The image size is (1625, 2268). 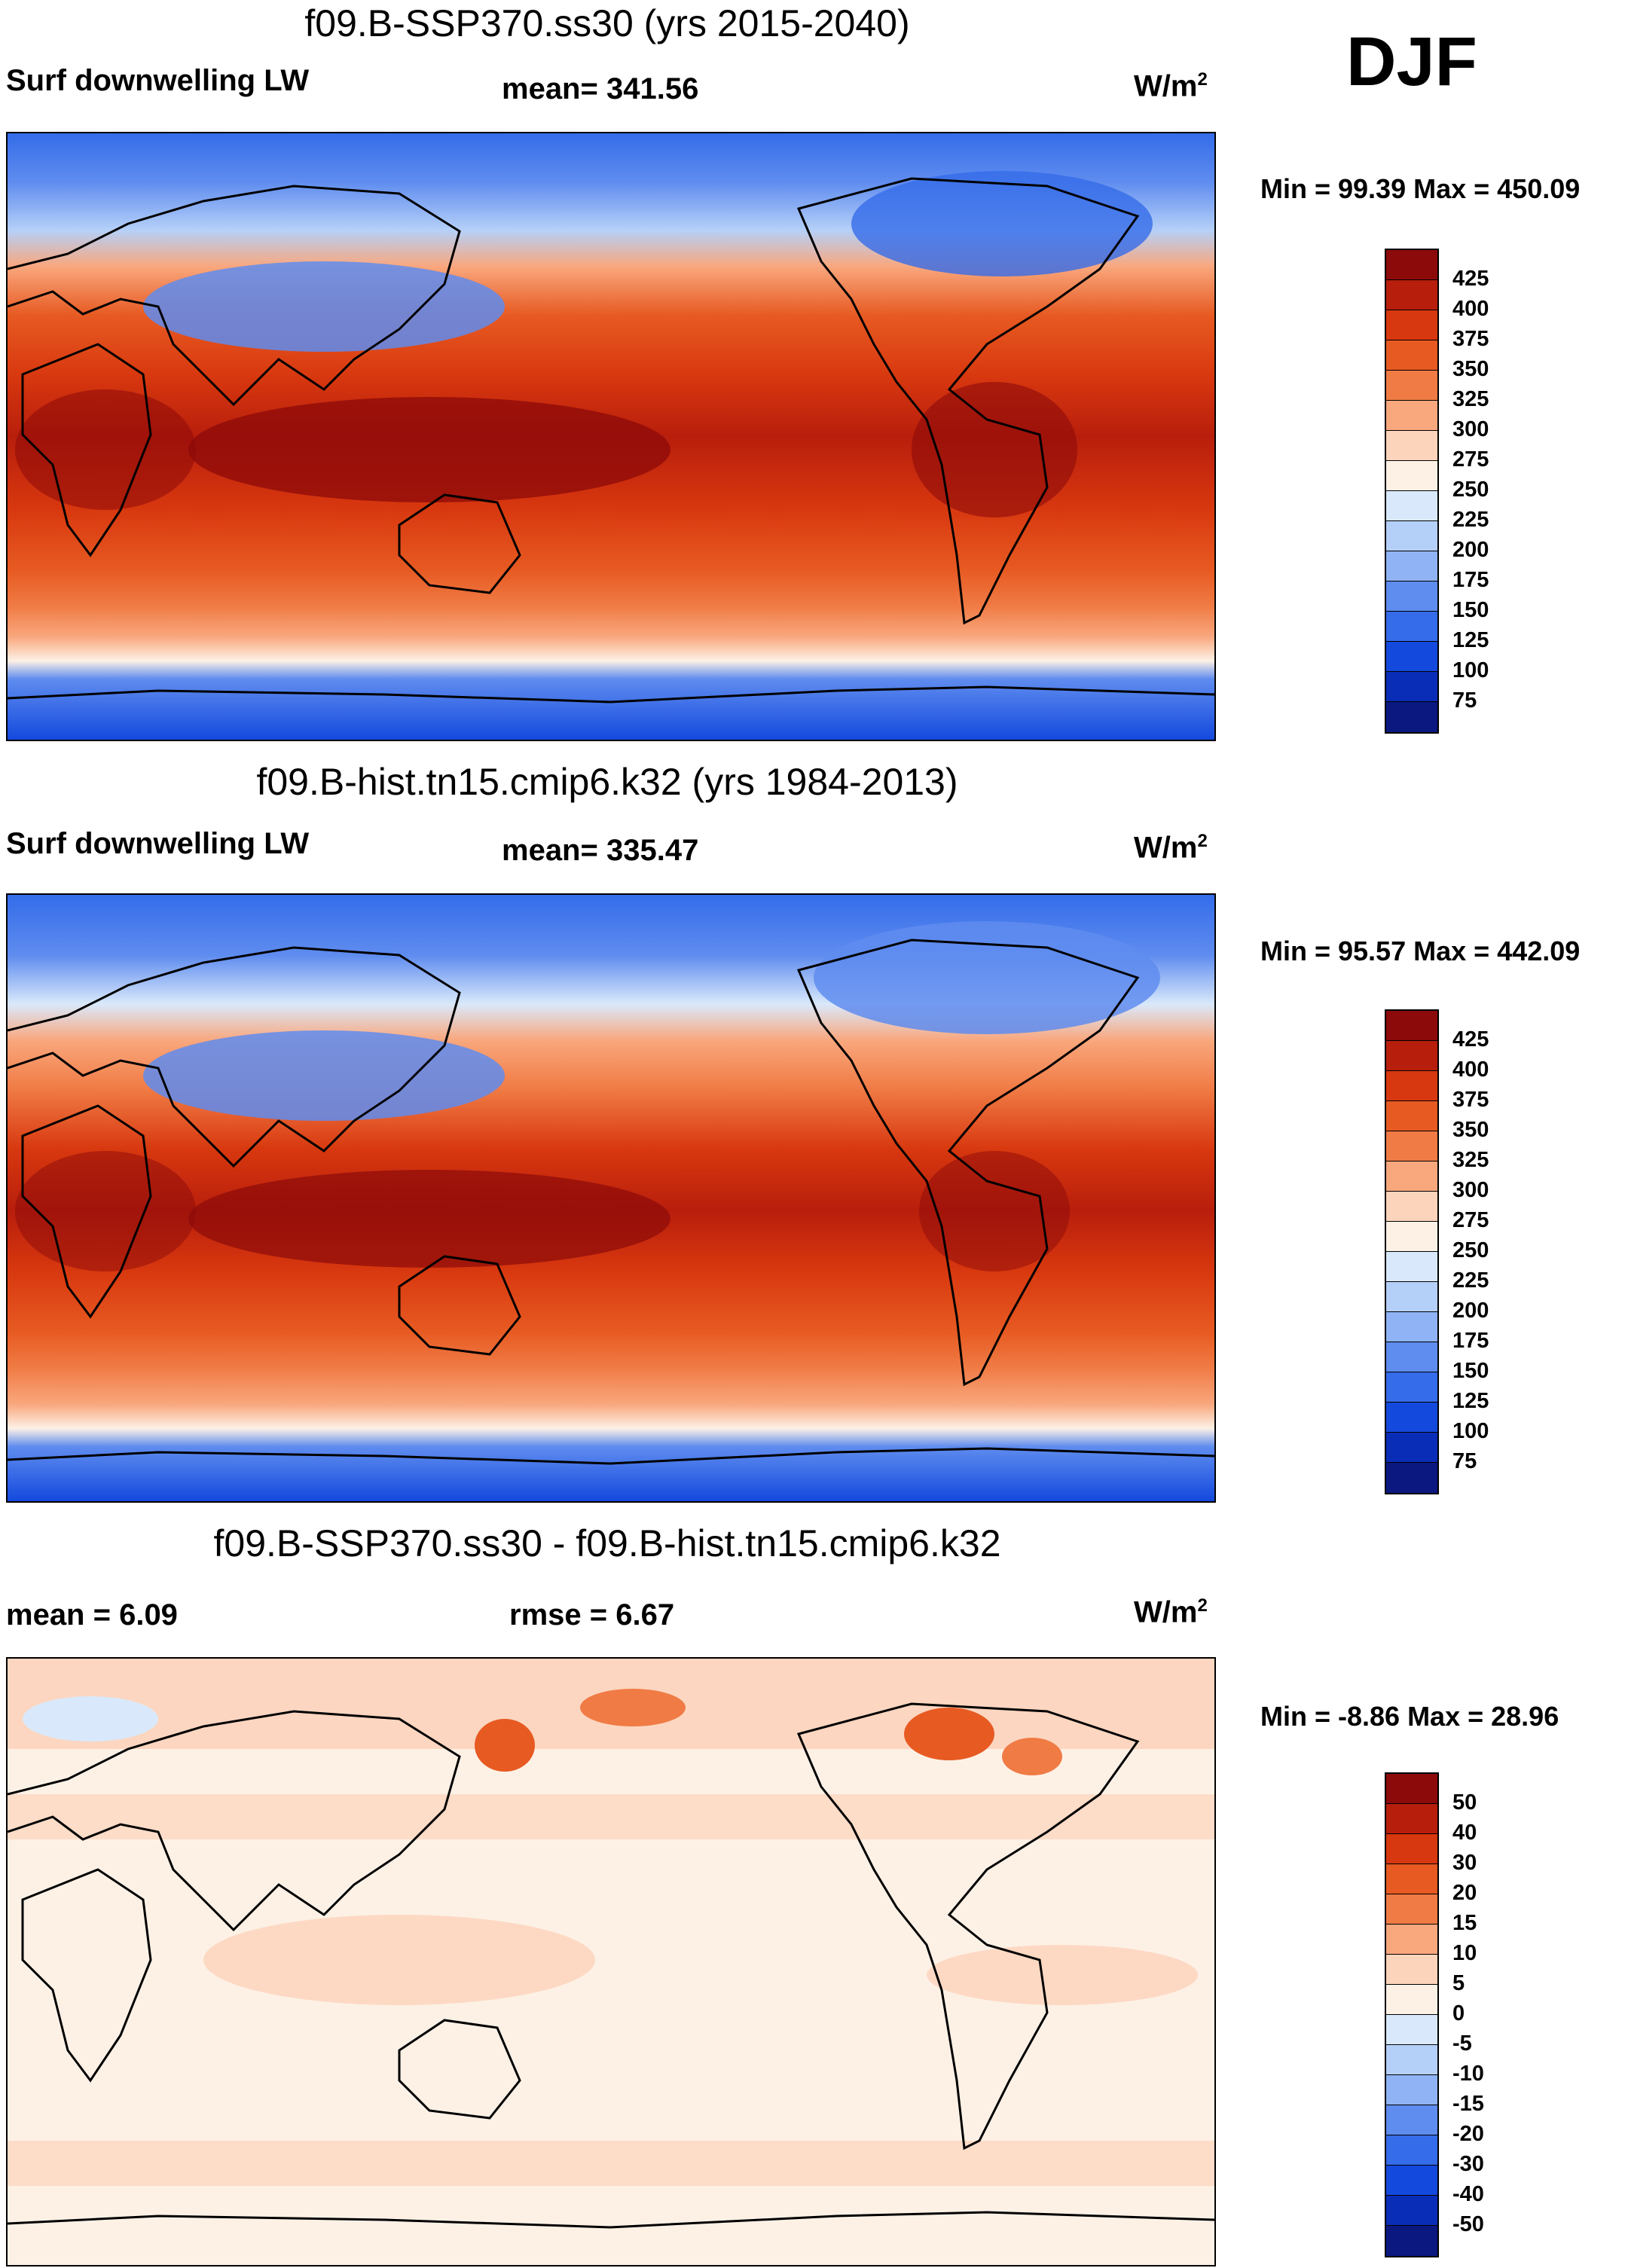 I want to click on panel-2-colorbar-tick-label: 225, so click(x=1470, y=1280).